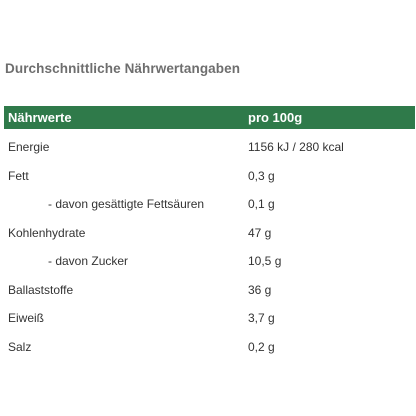  Describe the element at coordinates (41, 289) in the screenshot. I see `nutrient-name: Ballaststoffe` at that location.